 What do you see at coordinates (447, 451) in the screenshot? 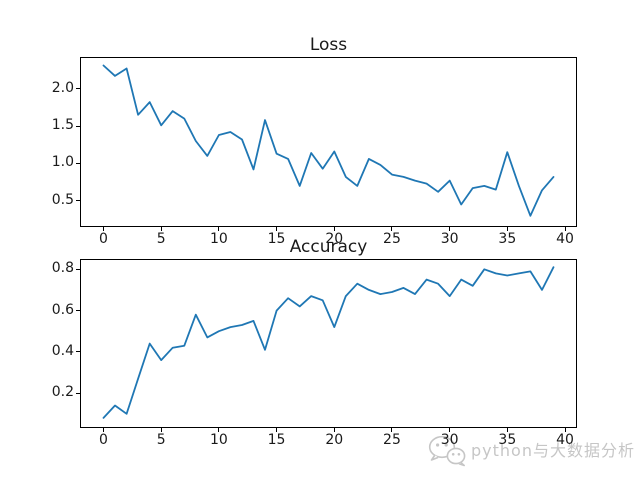
I see `wechat-icon` at bounding box center [447, 451].